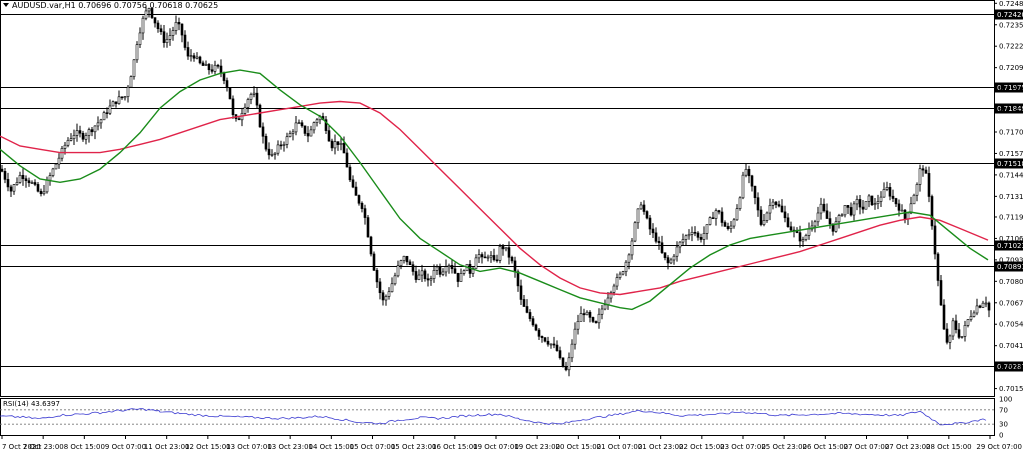  I want to click on price-tick-label: 0.71315, so click(1011, 197).